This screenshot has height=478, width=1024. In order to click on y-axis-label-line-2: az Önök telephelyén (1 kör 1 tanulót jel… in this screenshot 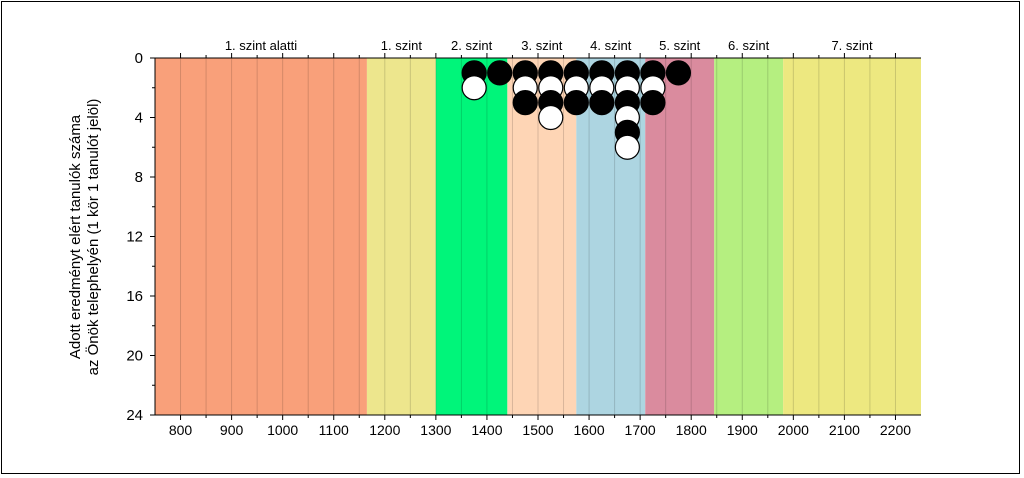, I will do `click(93, 237)`.